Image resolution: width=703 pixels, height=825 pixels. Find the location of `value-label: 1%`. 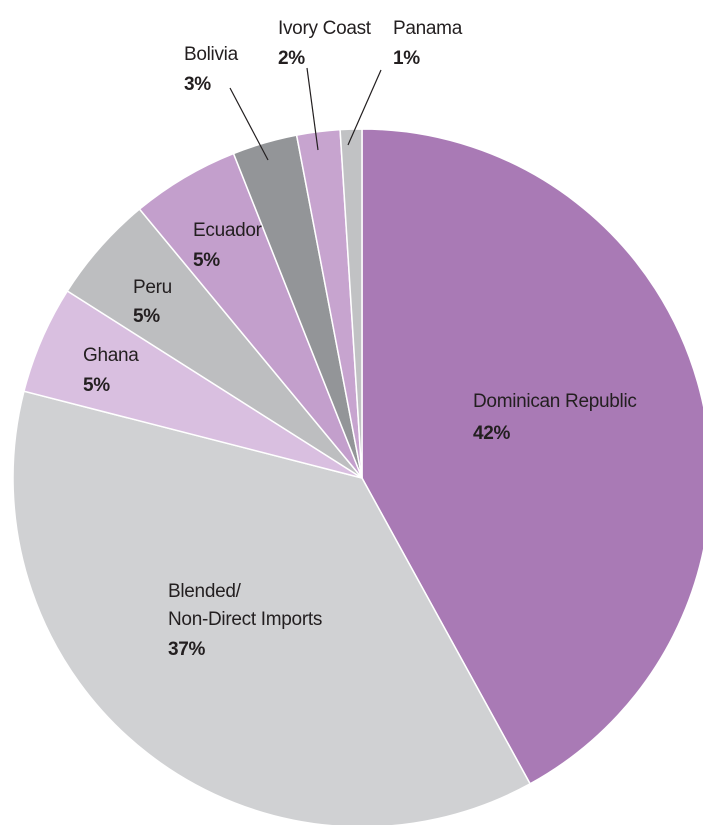

value-label: 1% is located at coordinates (406, 58).